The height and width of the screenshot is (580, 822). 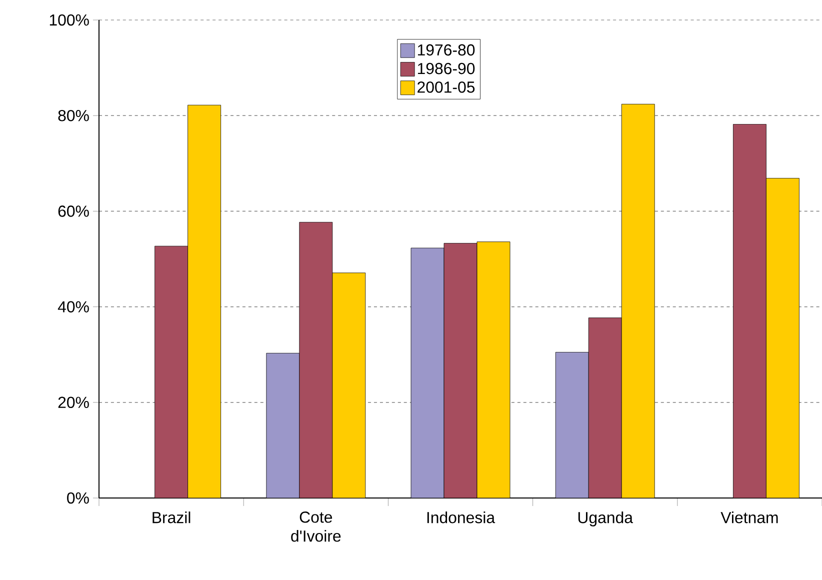 I want to click on x-tick-label: Vietnam, so click(x=749, y=518).